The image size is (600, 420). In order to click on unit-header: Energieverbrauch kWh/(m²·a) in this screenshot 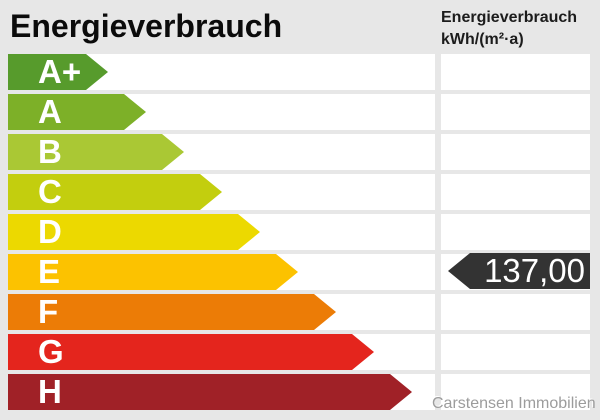, I will do `click(509, 29)`.